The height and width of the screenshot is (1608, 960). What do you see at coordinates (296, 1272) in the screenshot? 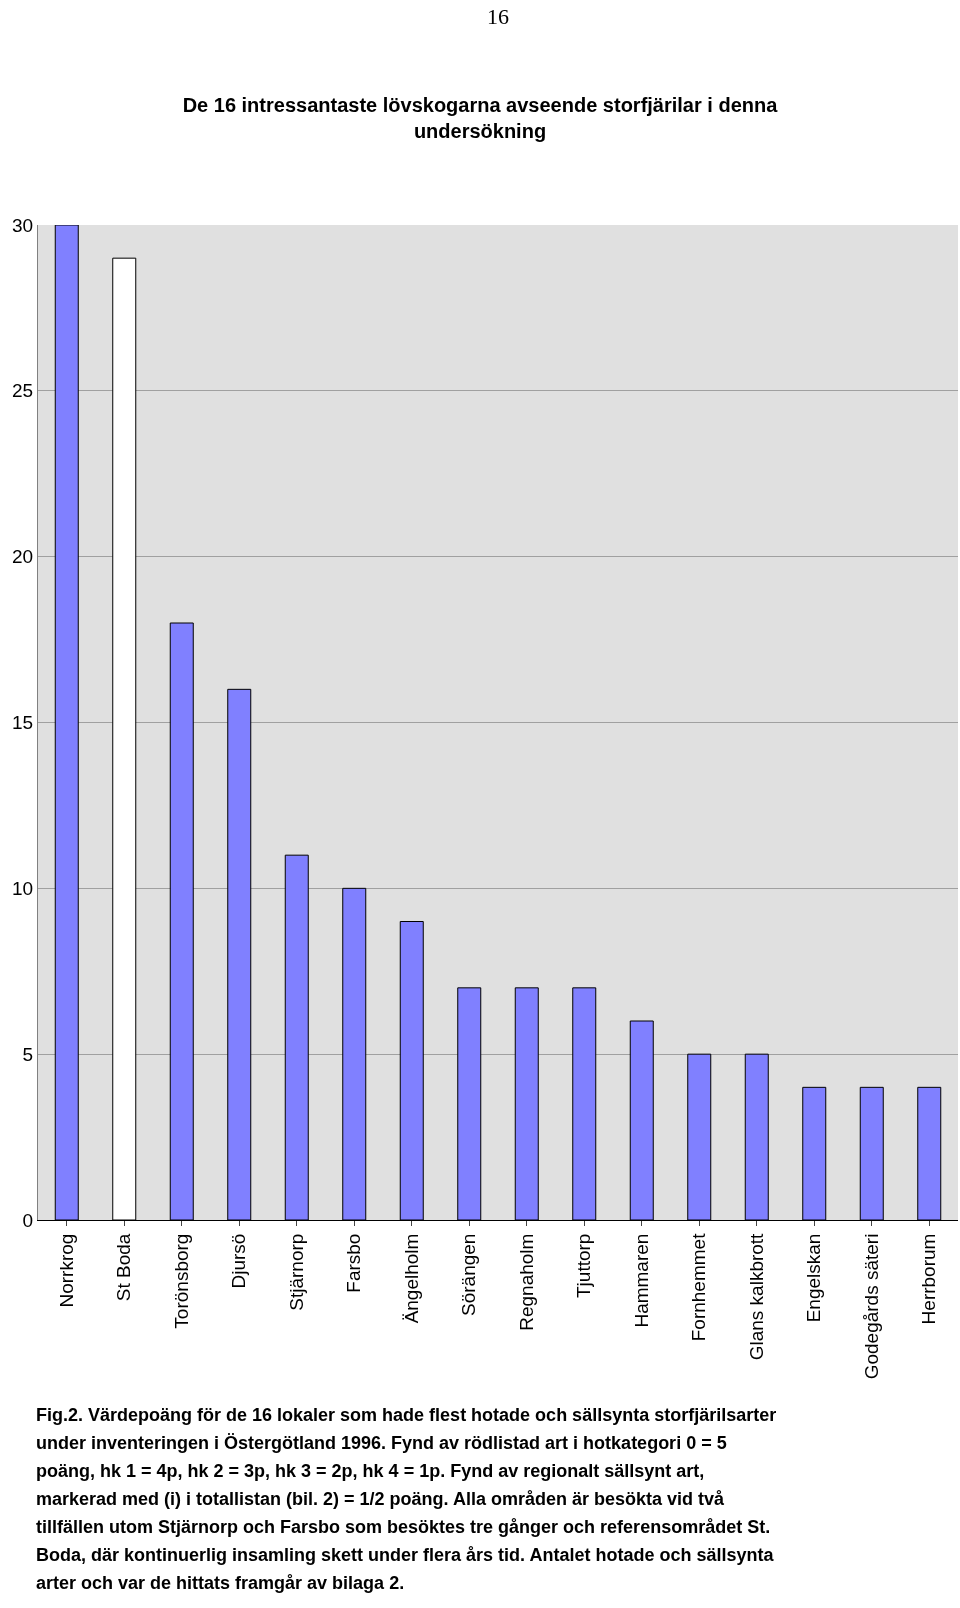
I see `x-tick-label: Stjärnorp` at bounding box center [296, 1272].